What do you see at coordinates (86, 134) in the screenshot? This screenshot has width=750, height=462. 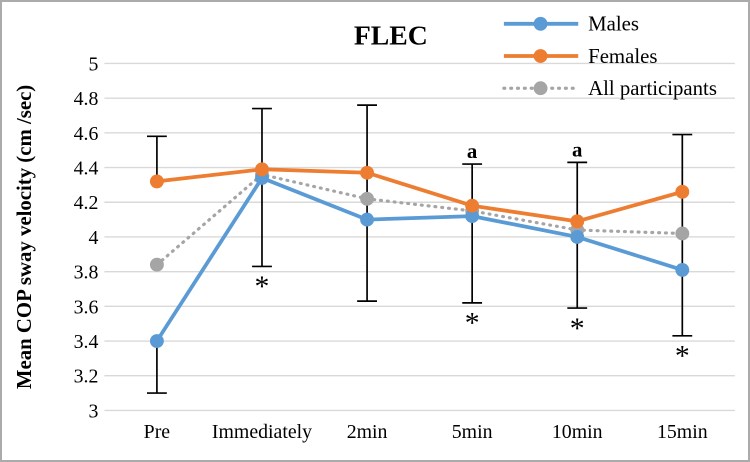 I see `y-tick-label: 4.6` at bounding box center [86, 134].